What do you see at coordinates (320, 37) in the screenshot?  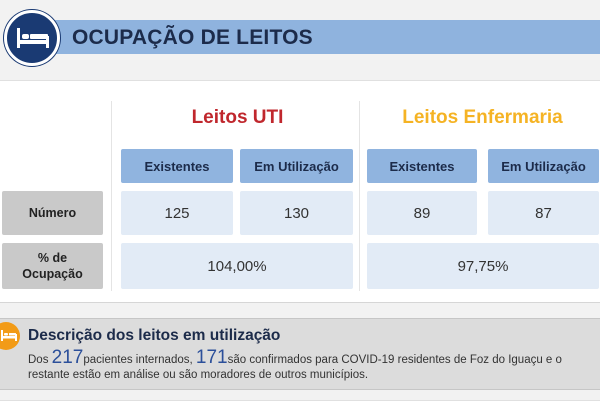 I see `header-band` at bounding box center [320, 37].